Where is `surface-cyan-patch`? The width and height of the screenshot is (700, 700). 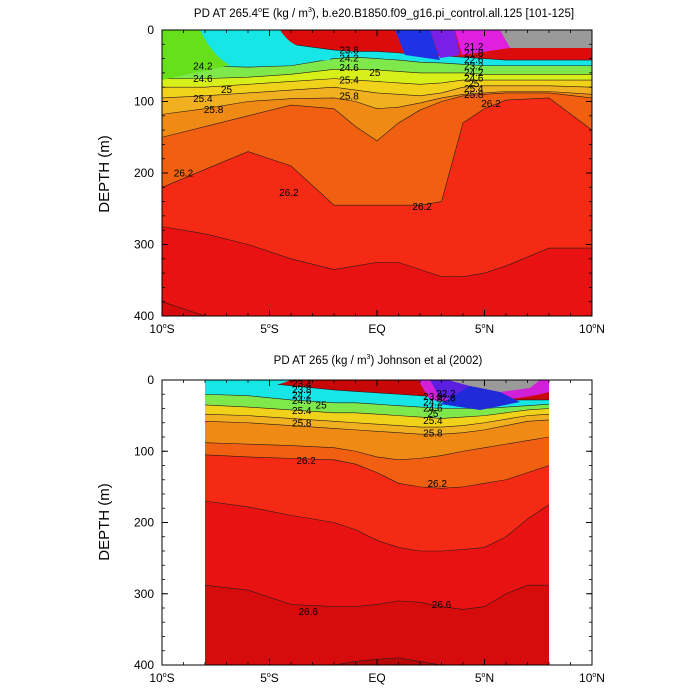 surface-cyan-patch is located at coordinates (265, 47).